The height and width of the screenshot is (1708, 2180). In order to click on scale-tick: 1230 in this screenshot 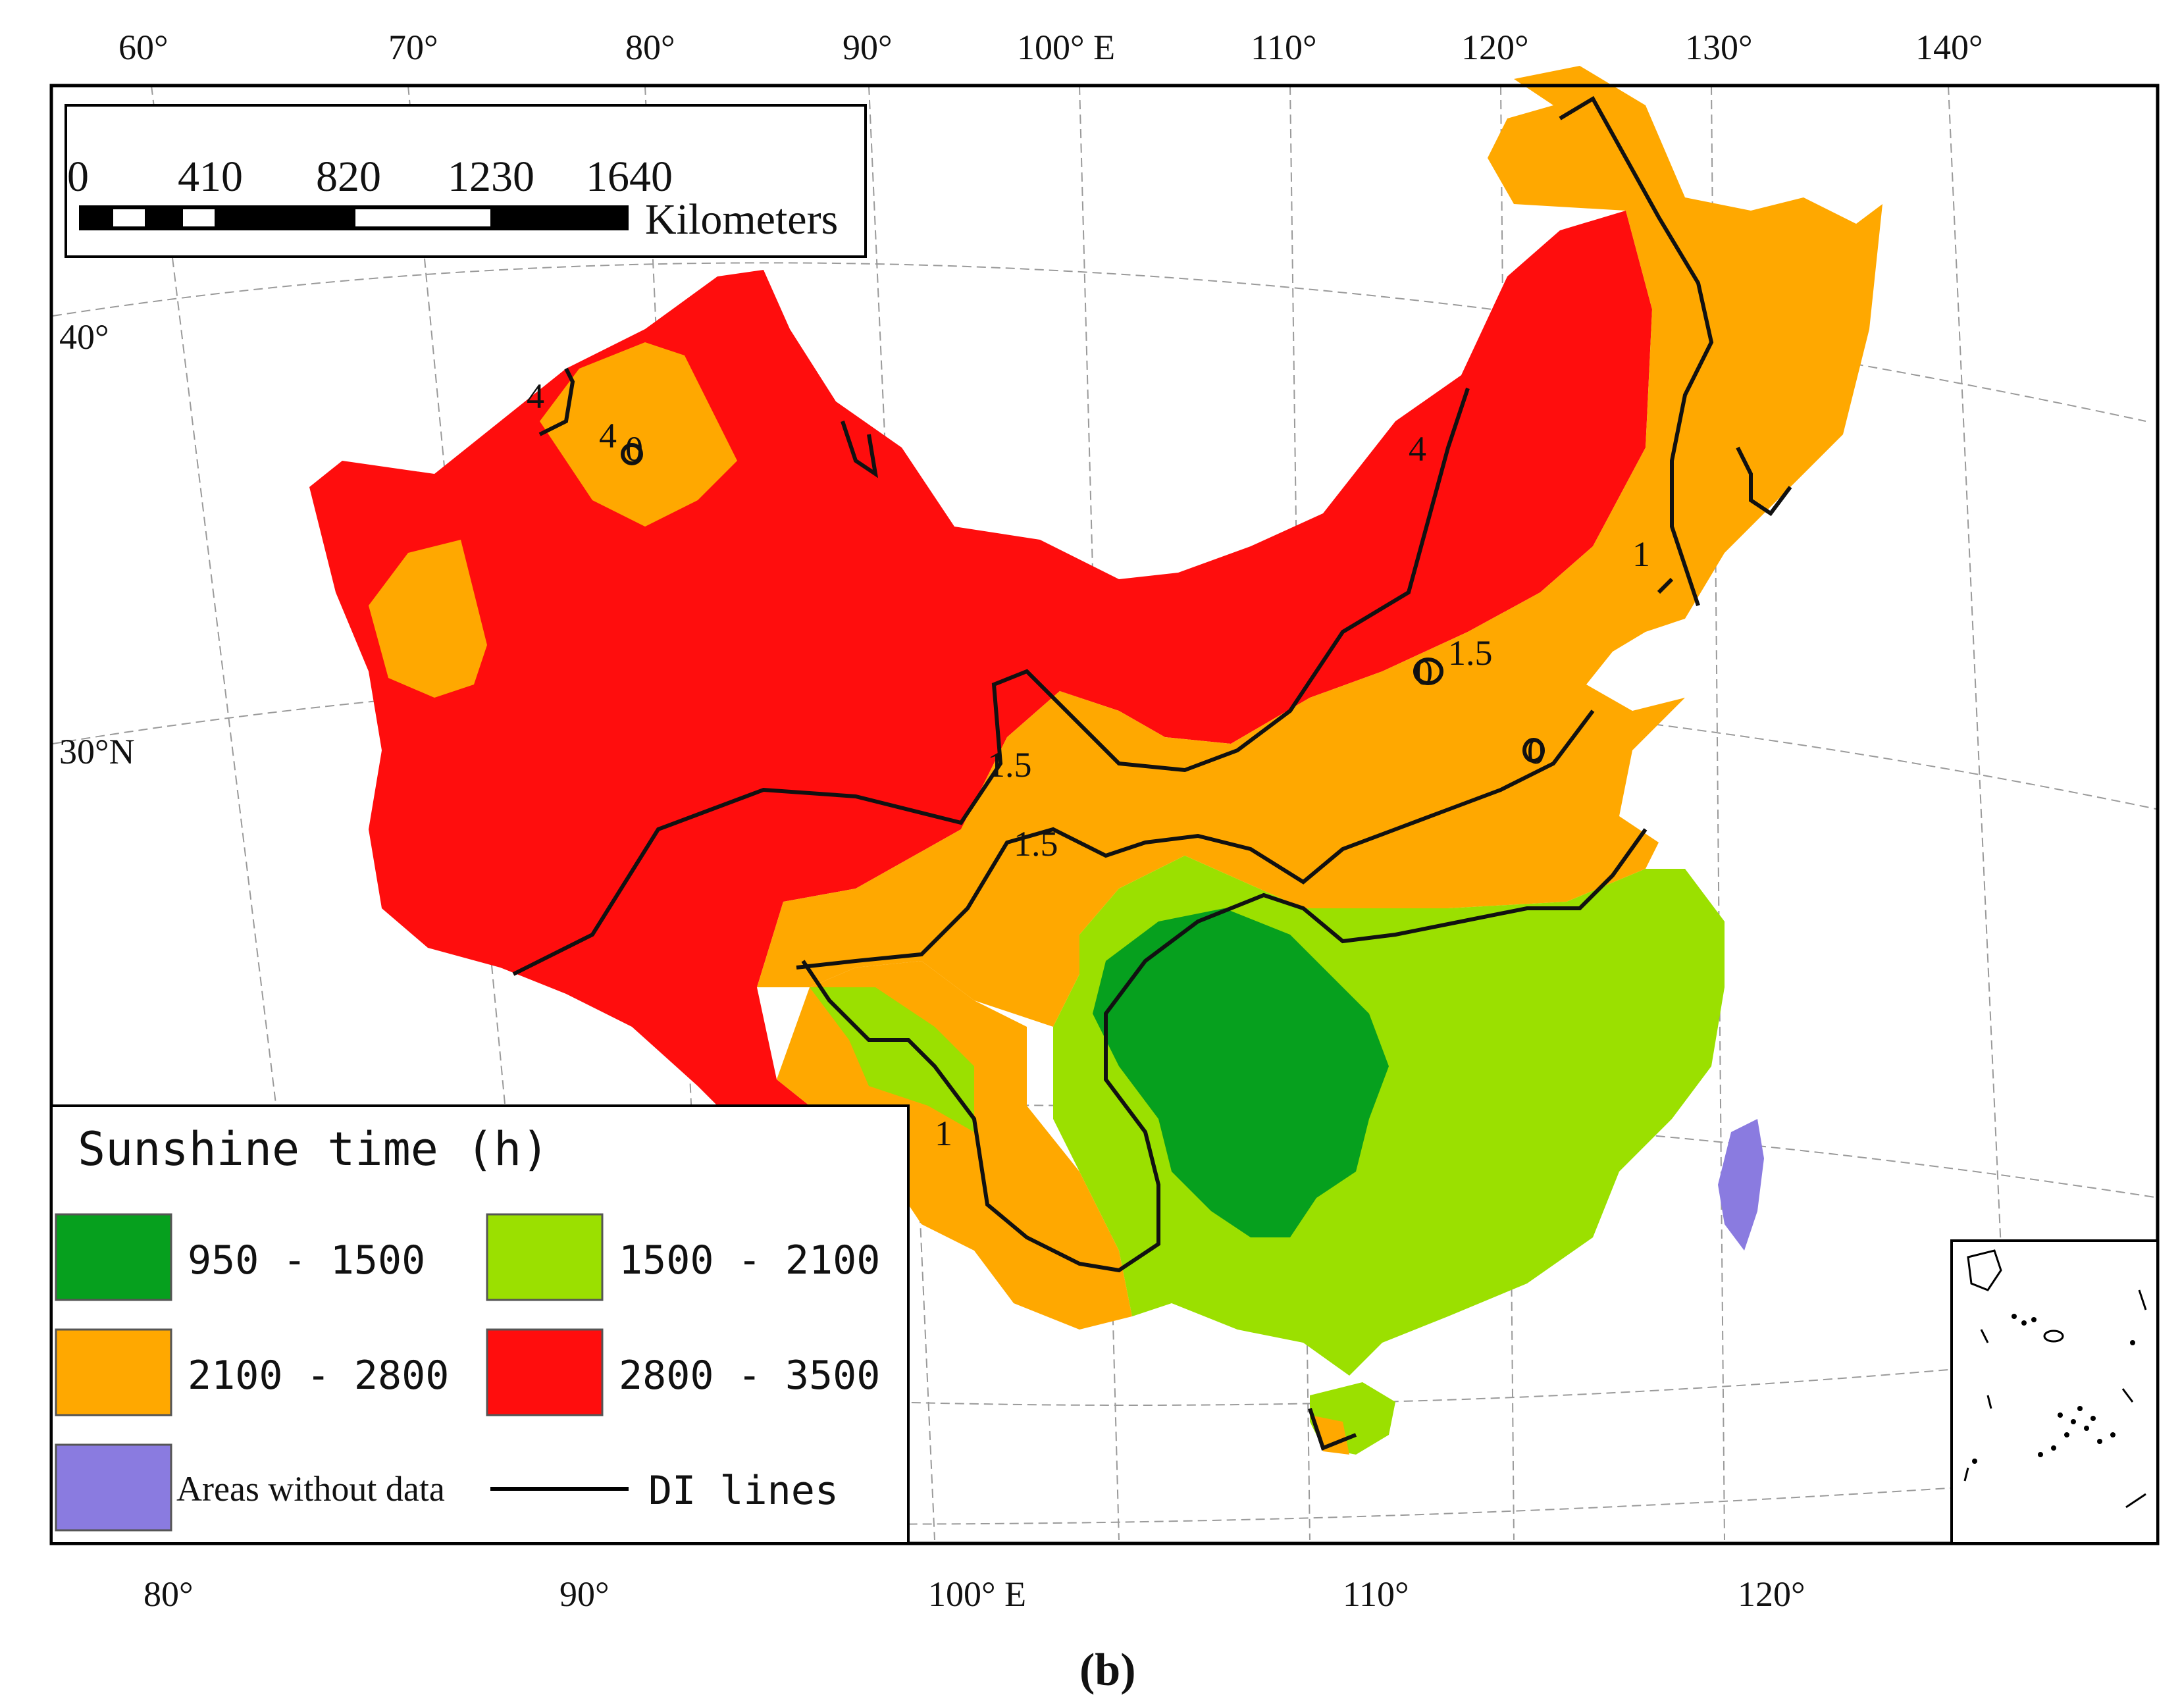, I will do `click(491, 177)`.